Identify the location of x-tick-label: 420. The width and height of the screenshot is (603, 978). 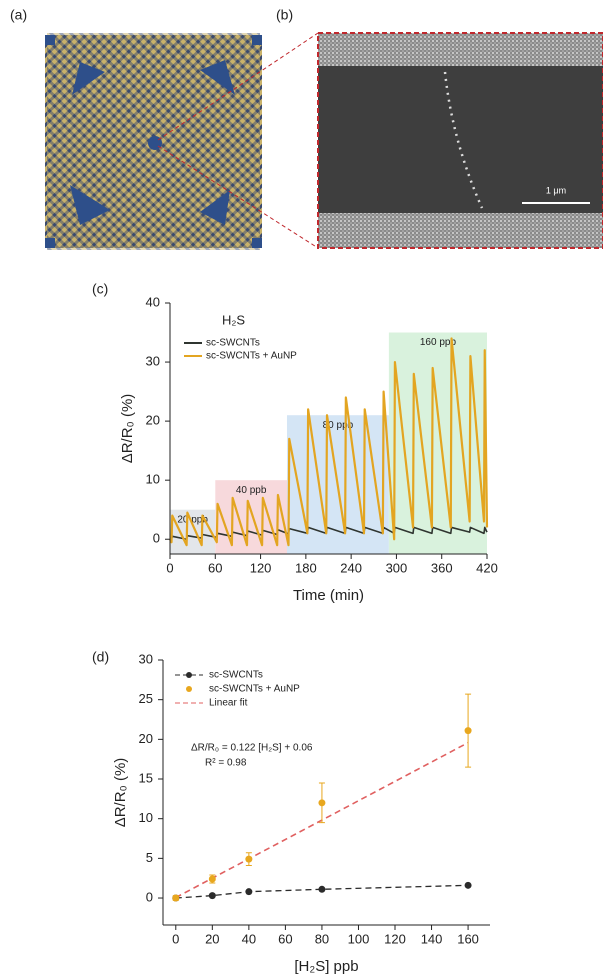
(487, 567).